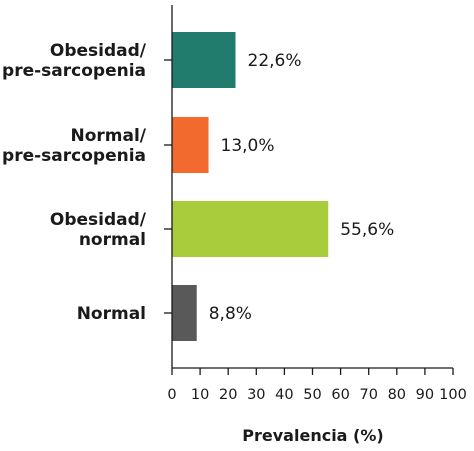 The image size is (474, 451). What do you see at coordinates (248, 146) in the screenshot?
I see `value-label-1: 13,0%` at bounding box center [248, 146].